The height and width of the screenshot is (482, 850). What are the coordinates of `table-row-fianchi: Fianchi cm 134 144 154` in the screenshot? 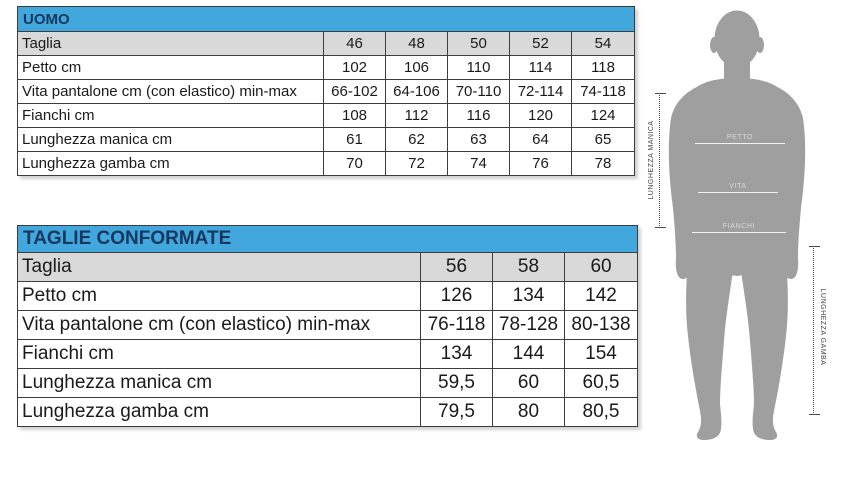 It's located at (328, 354).